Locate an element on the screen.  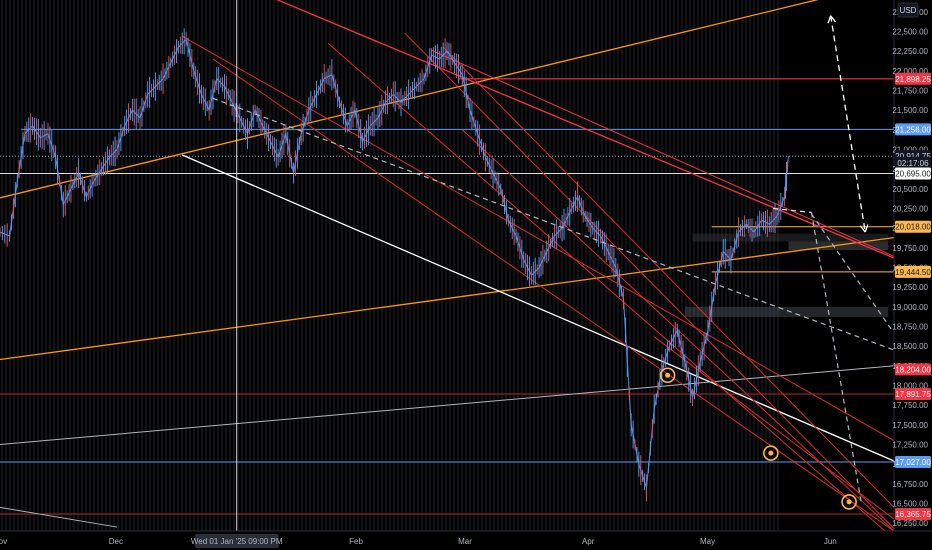
price-tick-label: 18,750.00 is located at coordinates (910, 326).